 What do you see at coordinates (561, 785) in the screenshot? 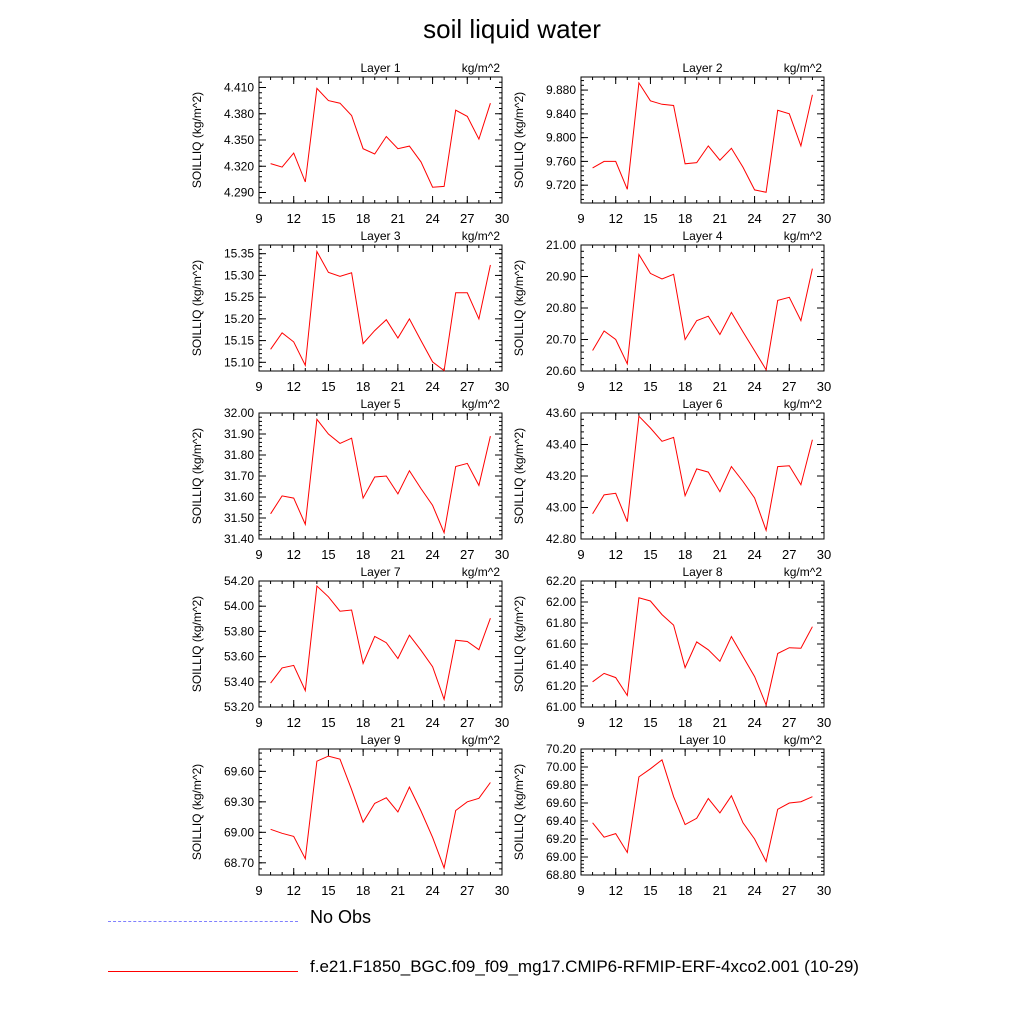
I see `y-tick-label: 69.80` at bounding box center [561, 785].